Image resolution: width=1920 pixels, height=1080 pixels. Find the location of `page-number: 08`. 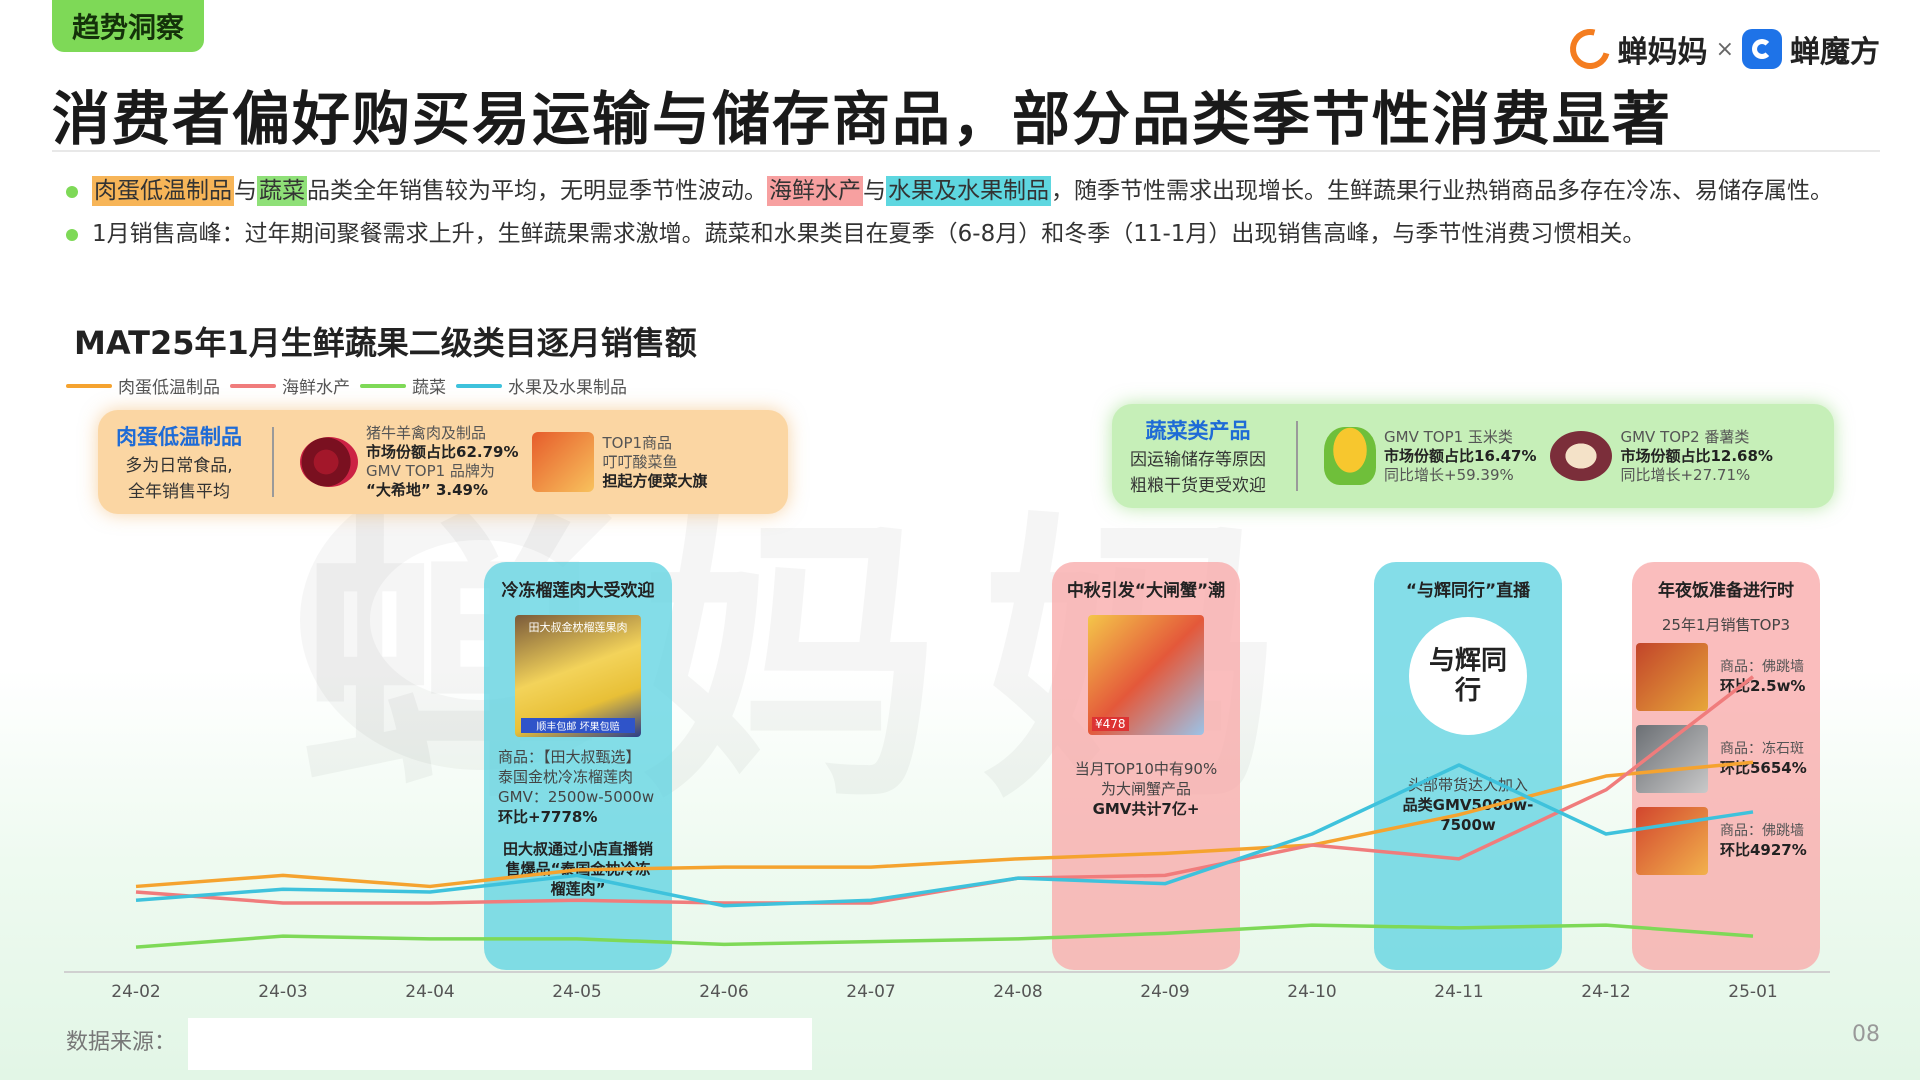

page-number: 08 is located at coordinates (1866, 1034).